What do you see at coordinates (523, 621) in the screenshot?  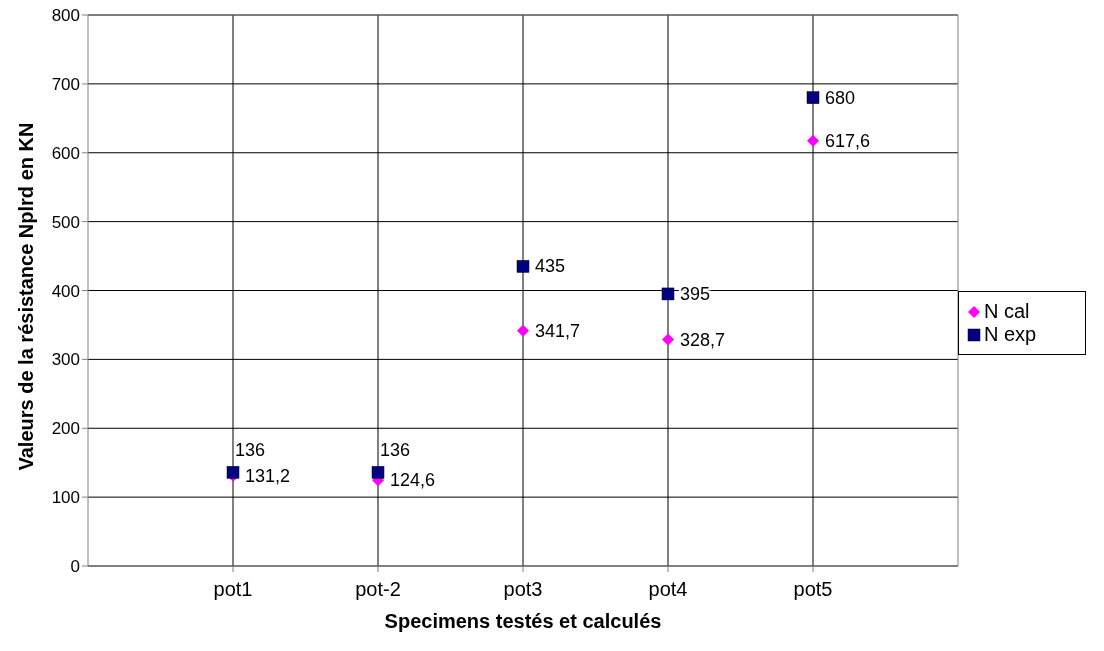 I see `x-axis-title: Specimens testés et calculés` at bounding box center [523, 621].